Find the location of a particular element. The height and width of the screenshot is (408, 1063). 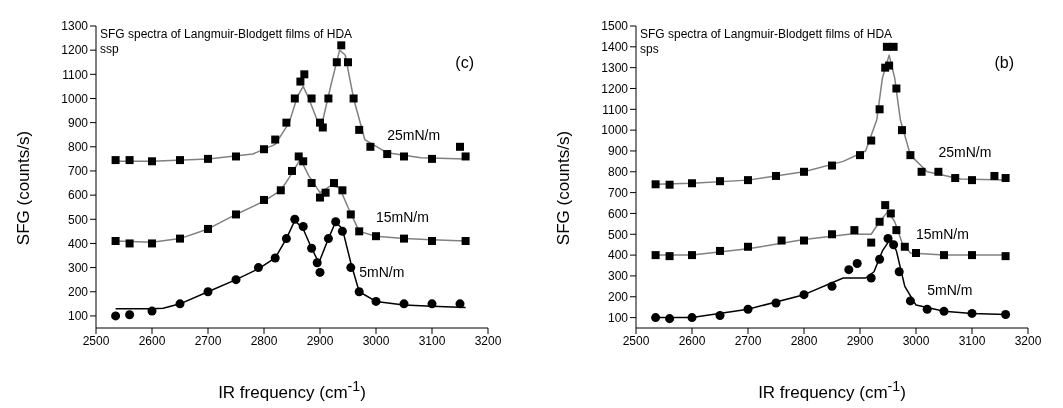

text: sps is located at coordinates (650, 49).